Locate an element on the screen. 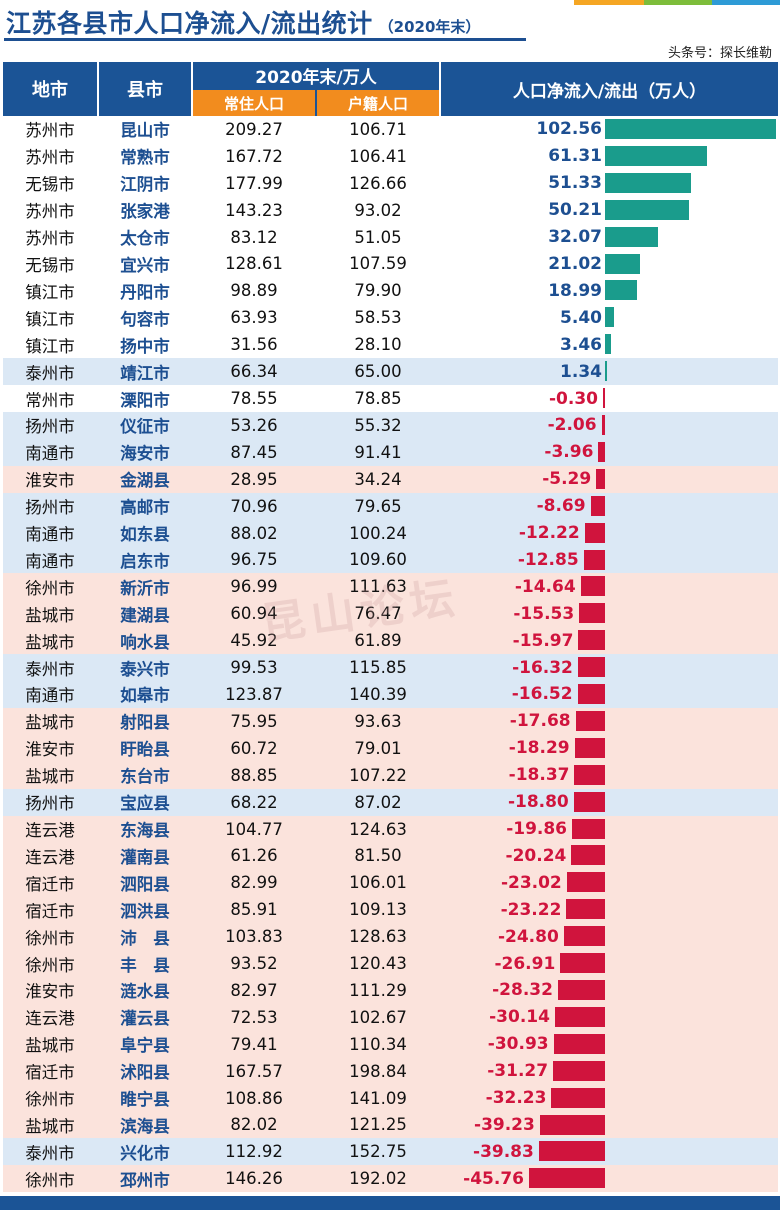 The width and height of the screenshot is (780, 1210). registered-cell: 51.05 is located at coordinates (378, 237).